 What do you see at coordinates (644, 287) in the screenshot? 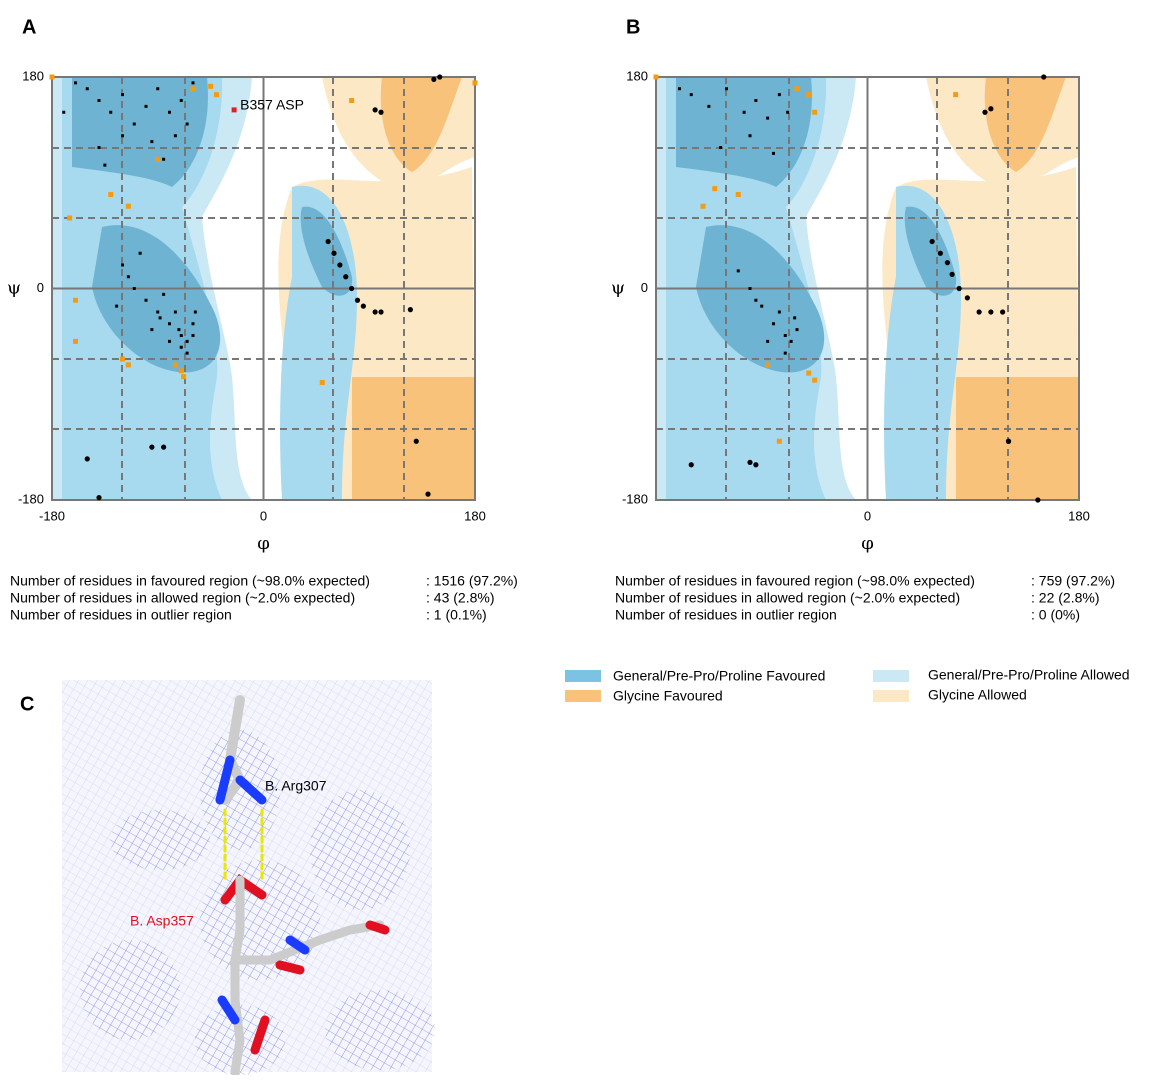
I see `y-tick-label: 0` at bounding box center [644, 287].